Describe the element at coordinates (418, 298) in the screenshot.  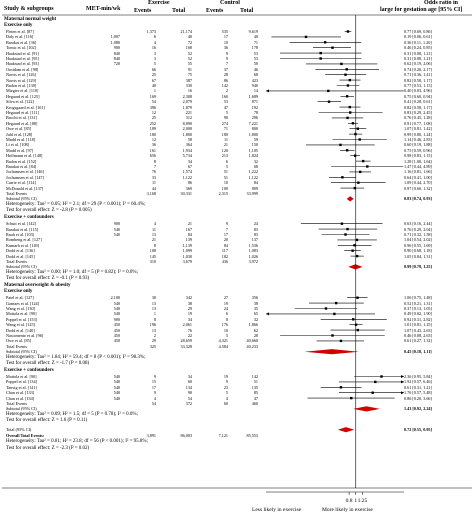
I see `or-text: 1.06 [0.75, 1.48]` at that location.